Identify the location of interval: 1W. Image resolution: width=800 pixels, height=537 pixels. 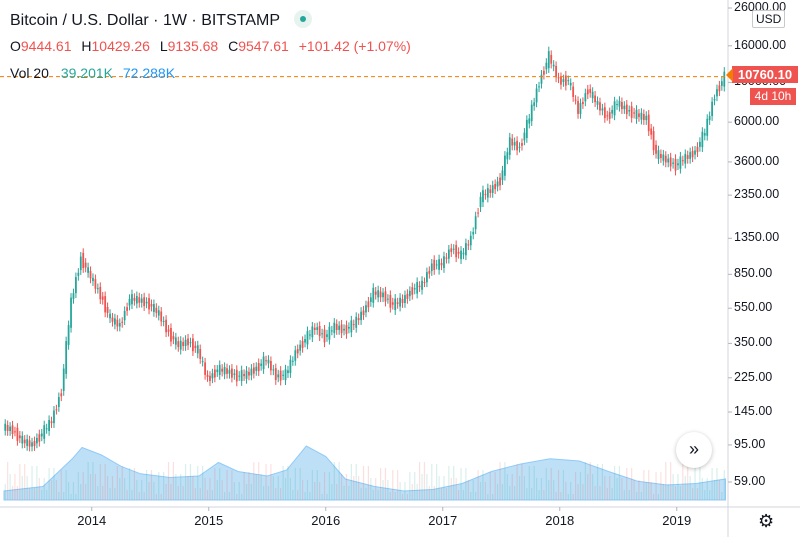
(174, 20).